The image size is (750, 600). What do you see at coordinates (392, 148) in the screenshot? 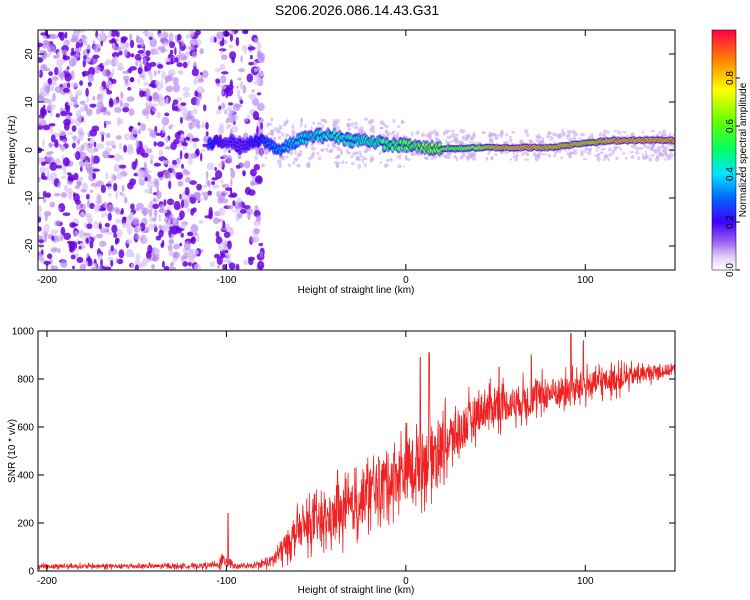
I see `ridge-core` at bounding box center [392, 148].